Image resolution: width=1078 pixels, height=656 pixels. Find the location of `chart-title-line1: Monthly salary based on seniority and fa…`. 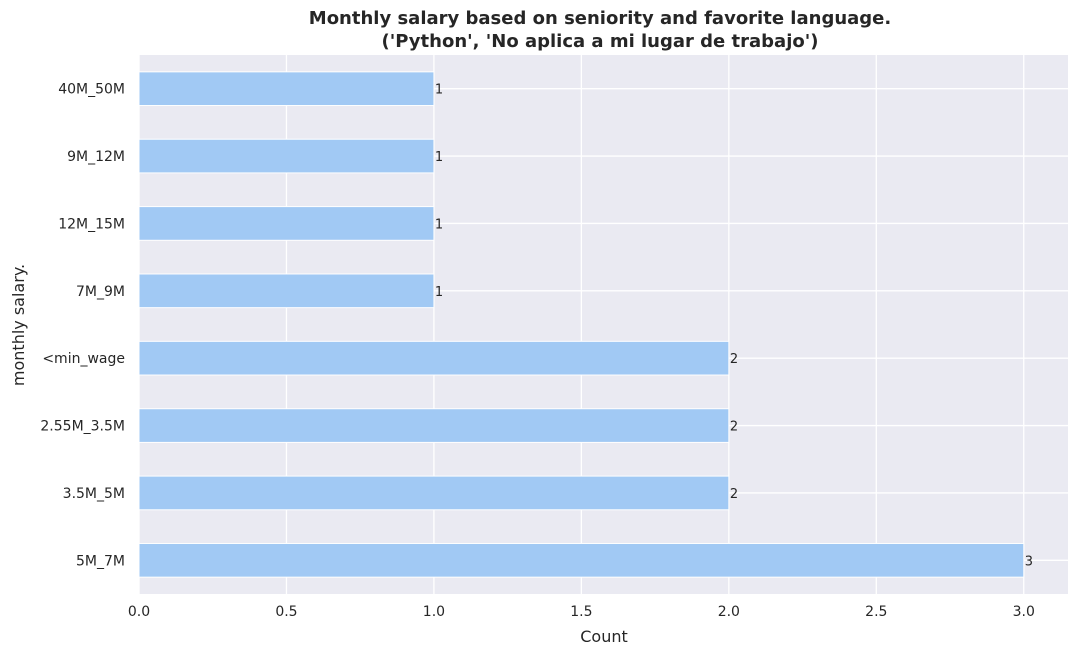

chart-title-line1: Monthly salary based on seniority and fa… is located at coordinates (600, 18).